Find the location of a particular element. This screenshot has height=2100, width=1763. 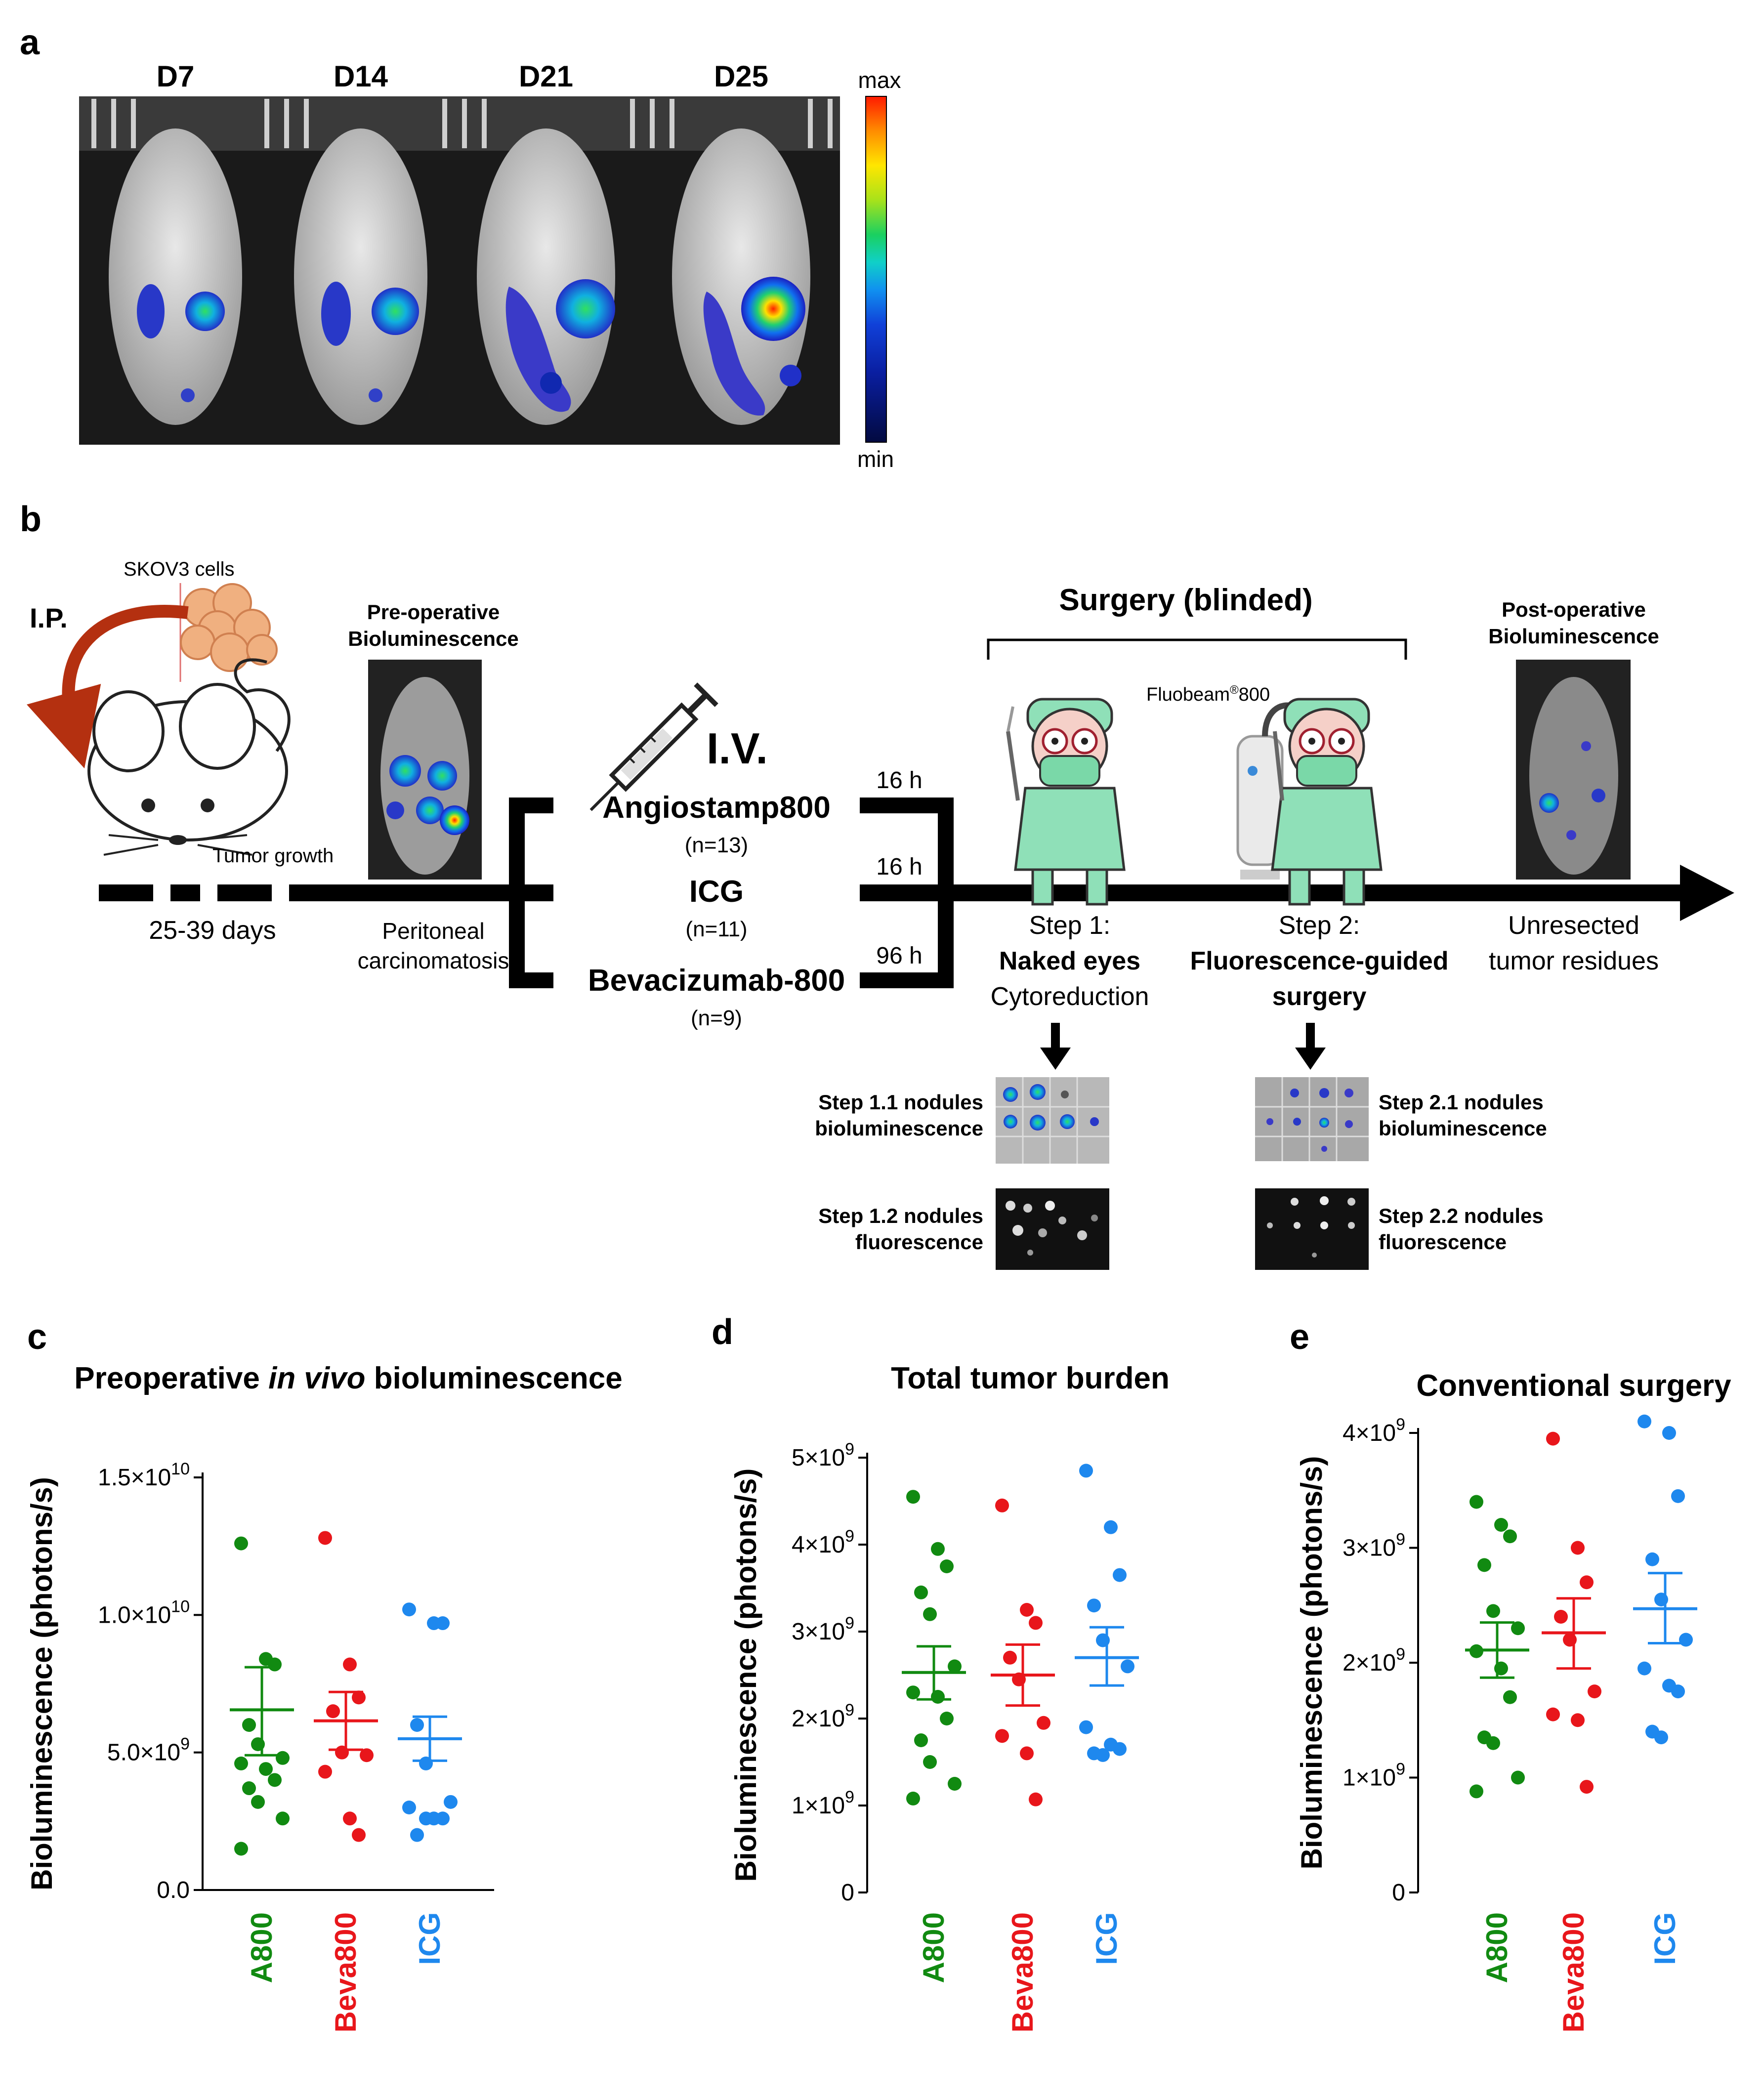

panel-a-day-labels: D7 D14 D21 D25 is located at coordinates (463, 76).